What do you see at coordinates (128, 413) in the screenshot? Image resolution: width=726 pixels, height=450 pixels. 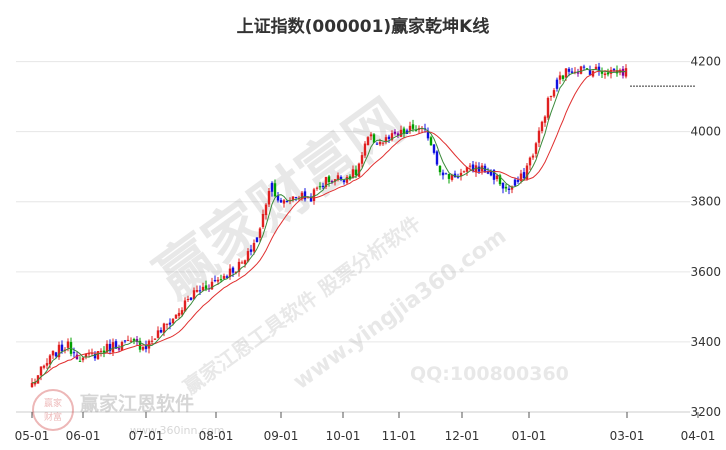 I see `seal-logo: 赢家 财富 赢家江恩软件 www.360inn.com` at bounding box center [128, 413].